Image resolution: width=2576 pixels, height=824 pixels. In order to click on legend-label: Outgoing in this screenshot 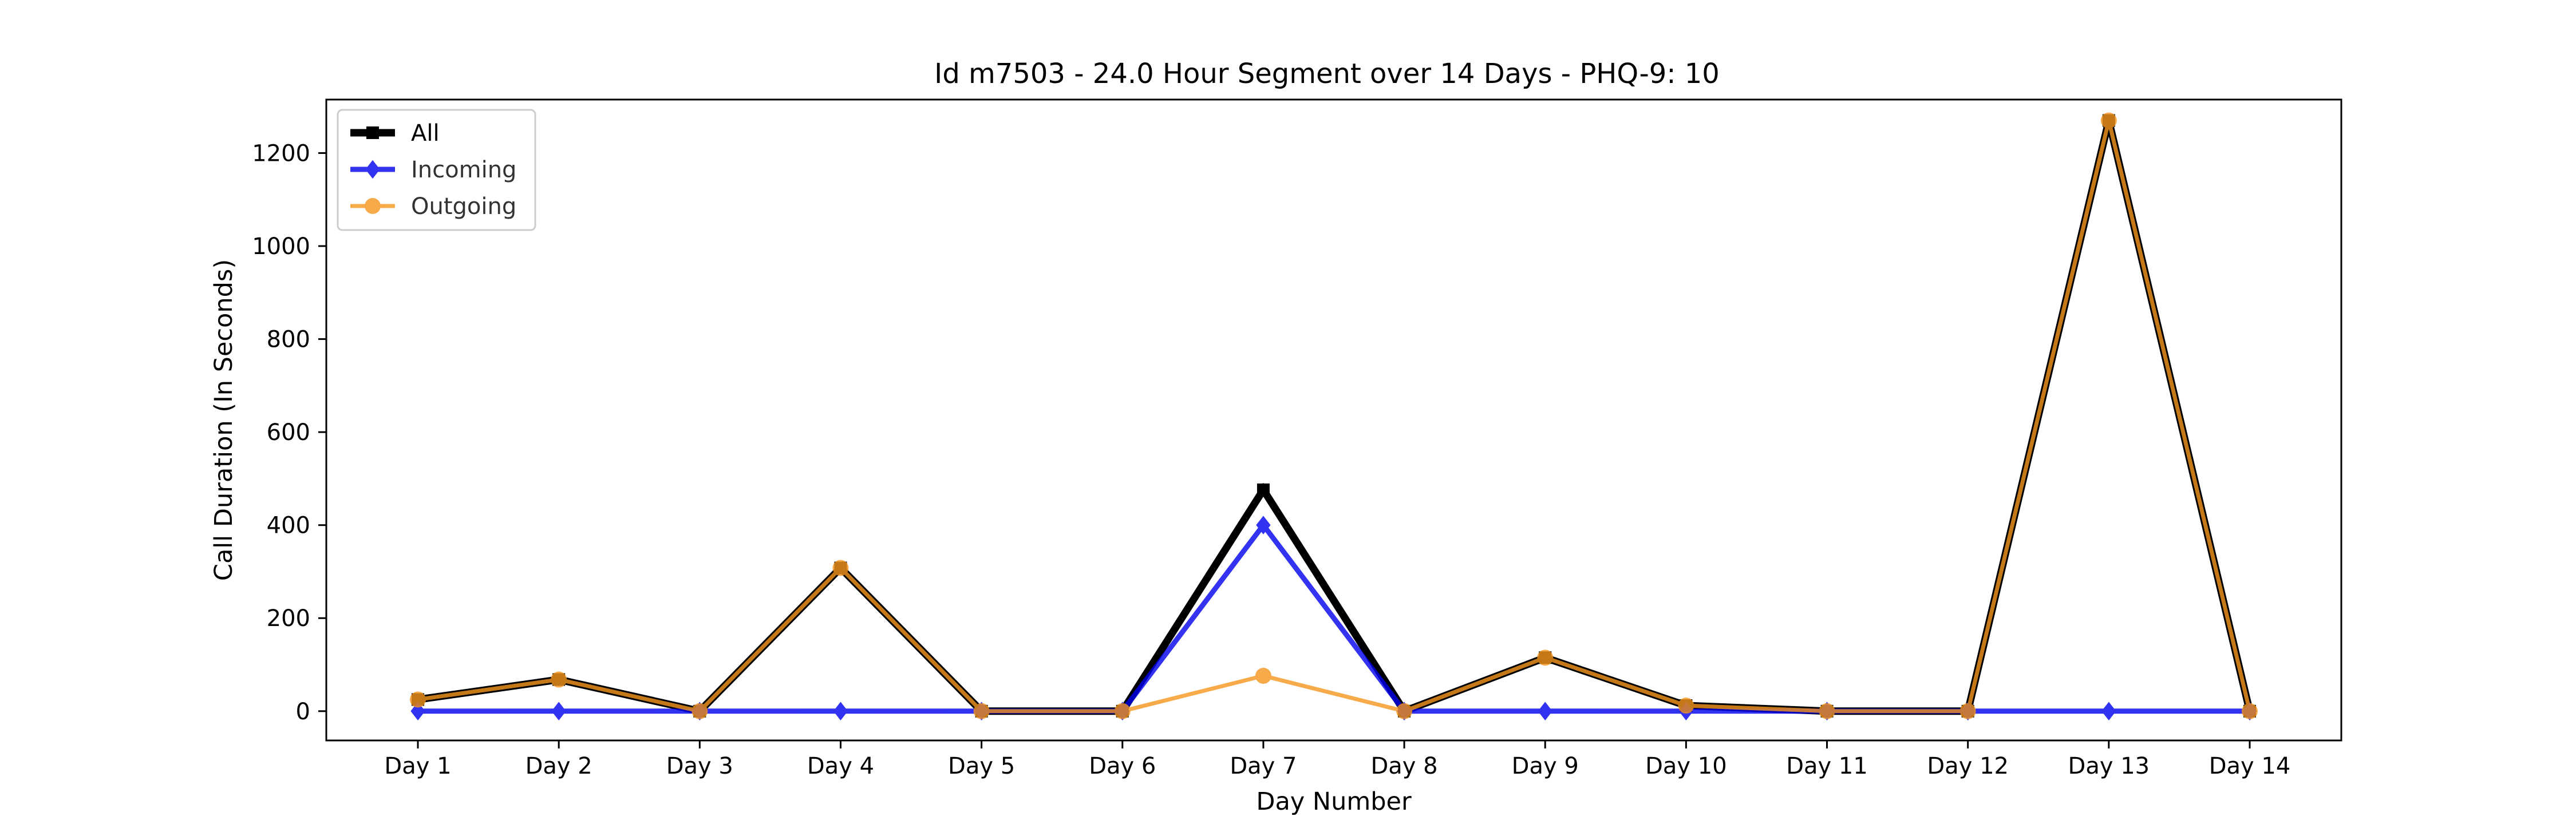, I will do `click(463, 206)`.